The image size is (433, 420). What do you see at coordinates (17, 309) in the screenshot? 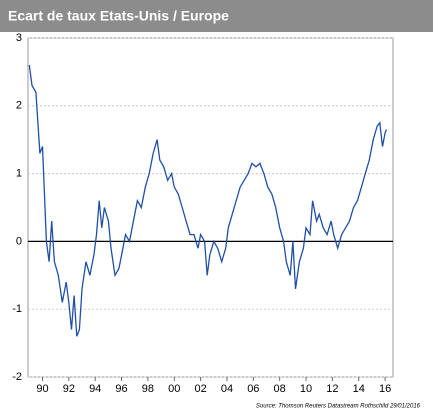
I see `y-tick-label: -1` at bounding box center [17, 309].